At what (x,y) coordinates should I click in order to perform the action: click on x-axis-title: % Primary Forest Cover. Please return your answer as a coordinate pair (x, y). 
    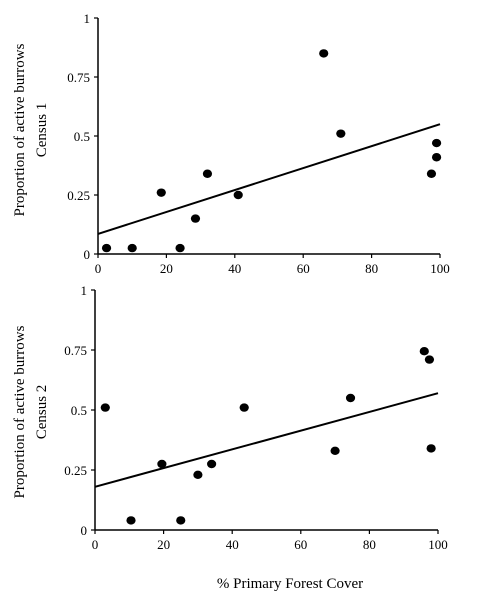
    Looking at the image, I should click on (290, 584).